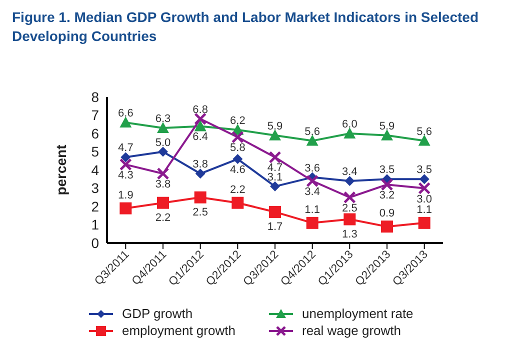 The width and height of the screenshot is (520, 347). Describe the element at coordinates (95, 170) in the screenshot. I see `y-tick-label: 4` at that location.